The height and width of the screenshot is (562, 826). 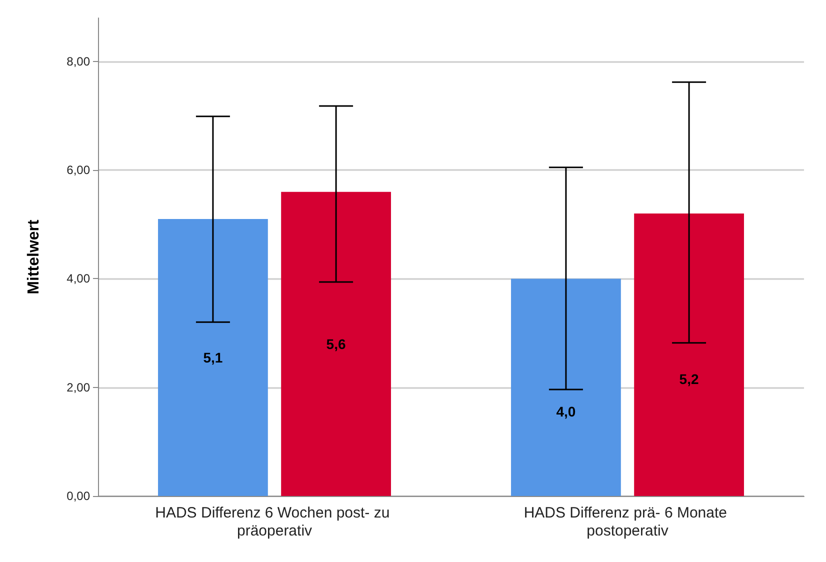 What do you see at coordinates (78, 387) in the screenshot?
I see `y-tick-label: 2,00` at bounding box center [78, 387].